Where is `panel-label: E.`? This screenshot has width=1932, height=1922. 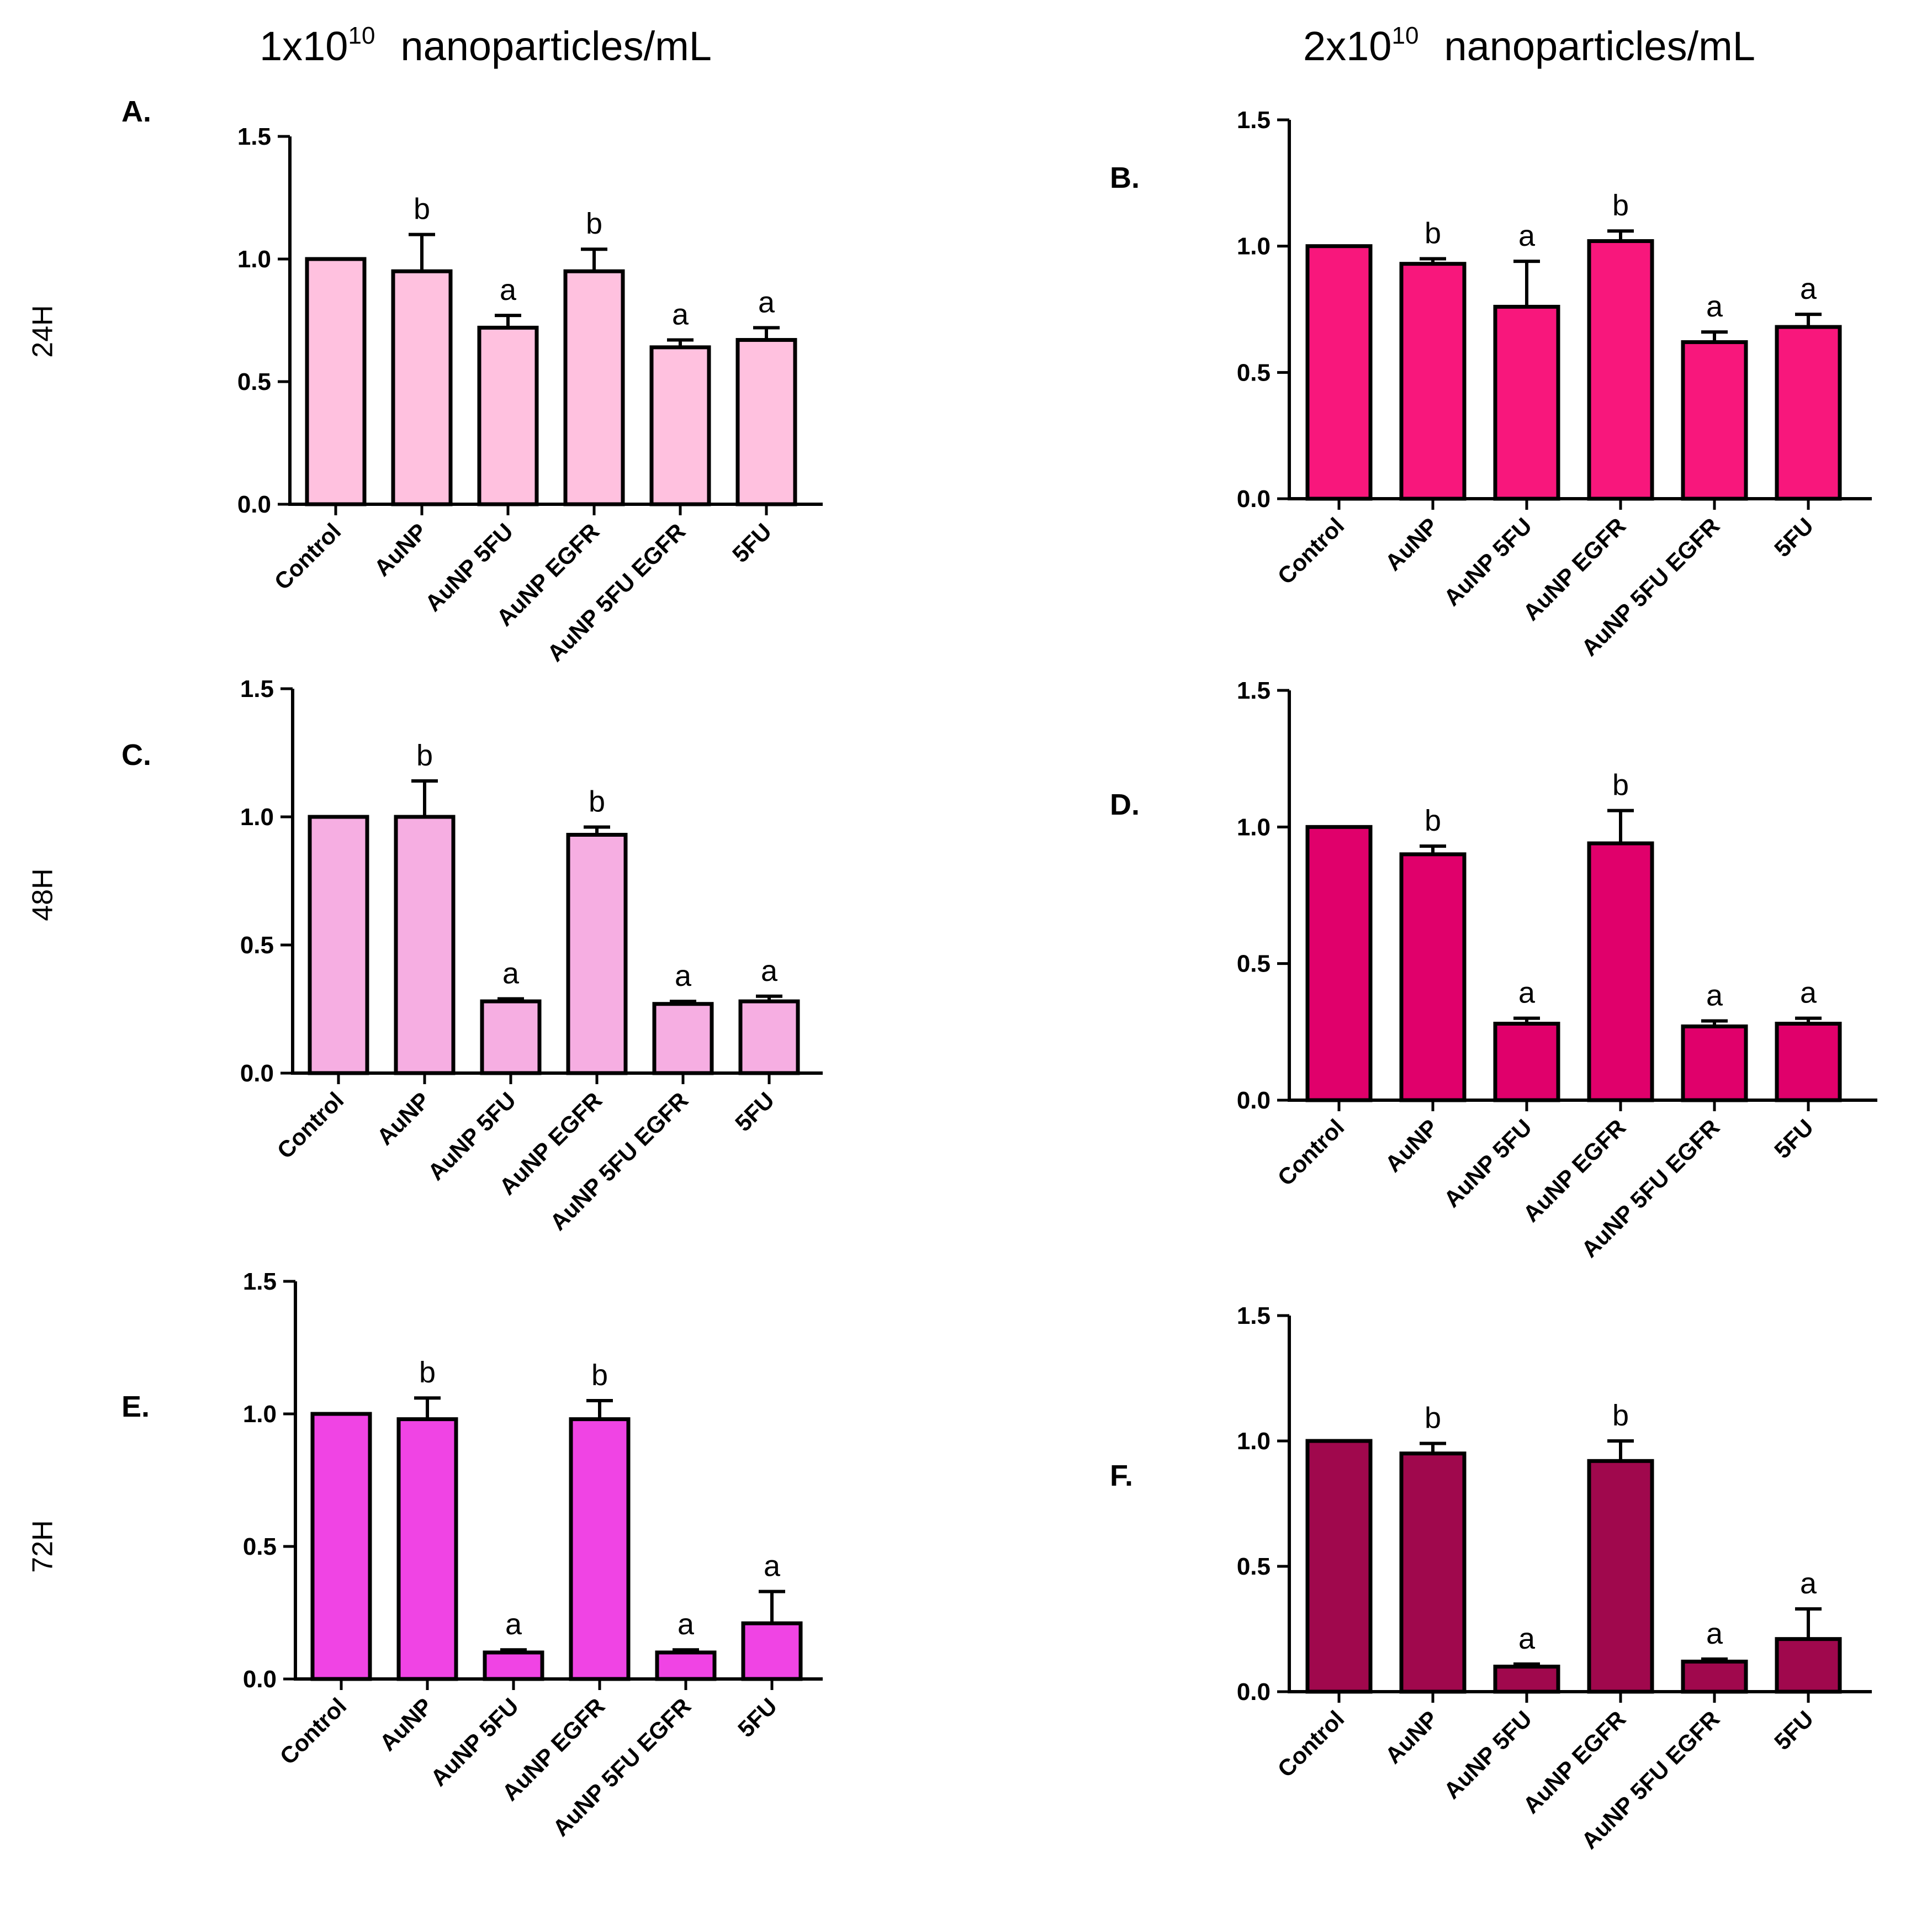 panel-label: E. is located at coordinates (135, 1406).